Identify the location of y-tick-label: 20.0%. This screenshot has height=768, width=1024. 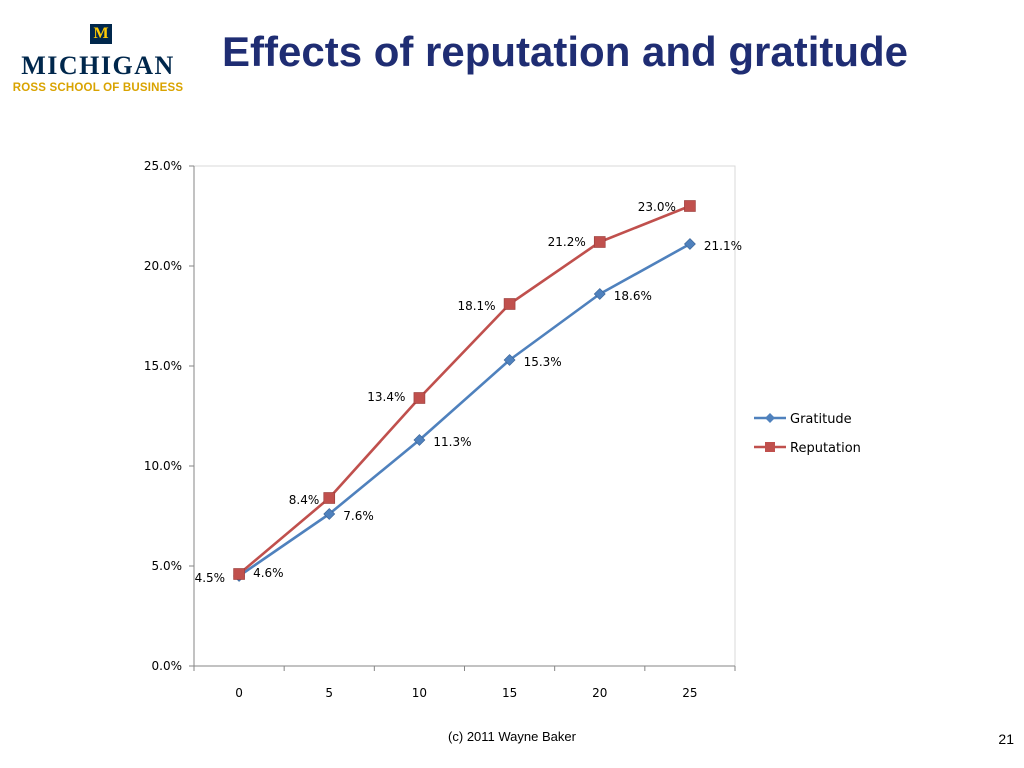
(163, 266).